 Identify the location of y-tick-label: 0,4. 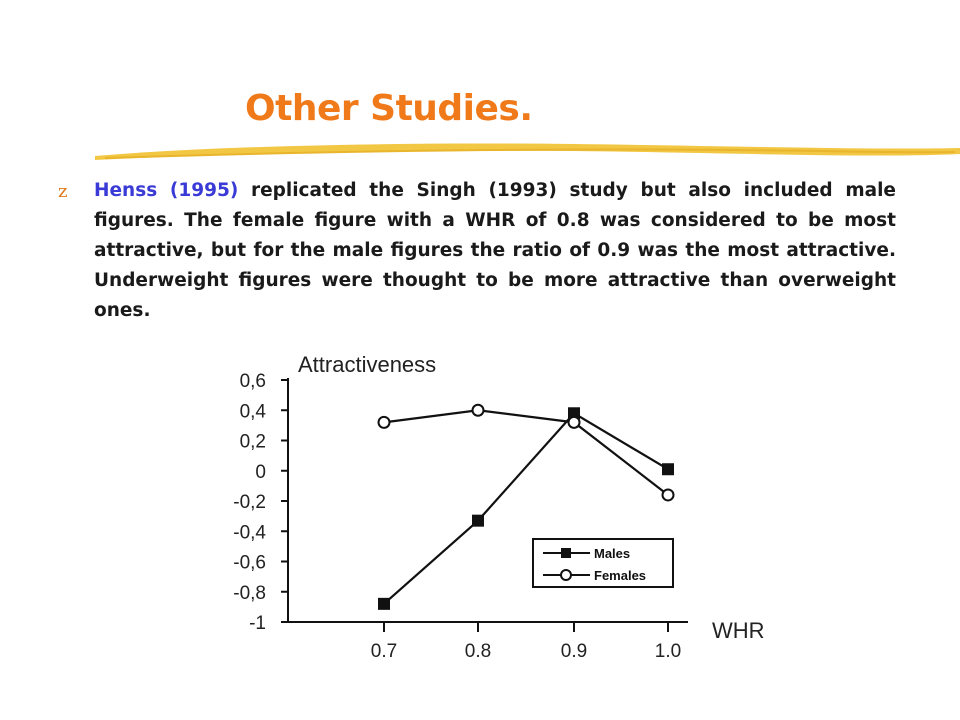
(253, 411).